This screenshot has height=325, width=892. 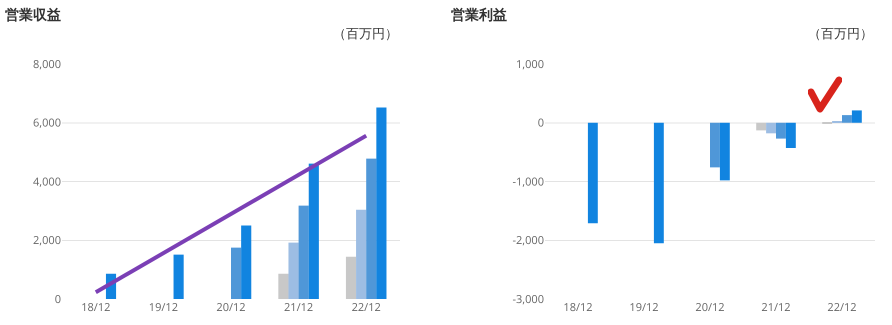 I want to click on chart-title: 営業利益, so click(x=479, y=15).